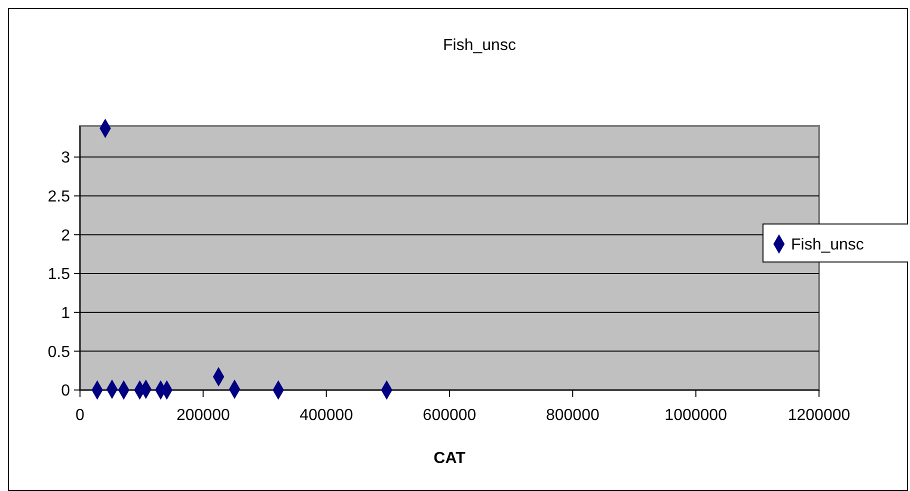 The height and width of the screenshot is (491, 910). Describe the element at coordinates (203, 415) in the screenshot. I see `x-tick-label: 200000` at that location.